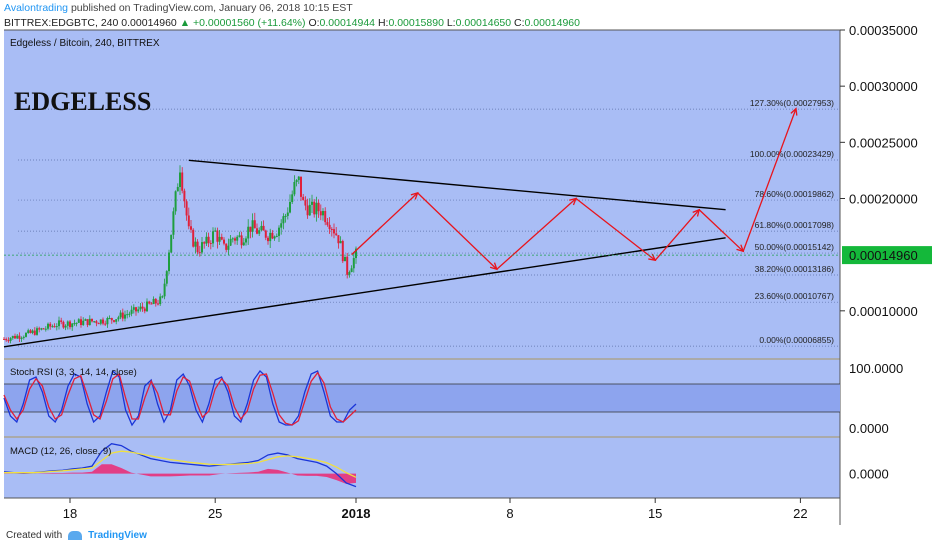 The height and width of the screenshot is (550, 932). What do you see at coordinates (869, 474) in the screenshot?
I see `macd-y-tick-label: 0.0000` at bounding box center [869, 474].